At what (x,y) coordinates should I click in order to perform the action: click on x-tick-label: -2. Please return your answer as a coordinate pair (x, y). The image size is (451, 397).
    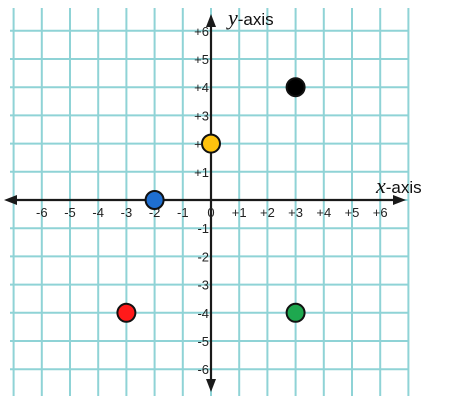
    Looking at the image, I should click on (155, 212).